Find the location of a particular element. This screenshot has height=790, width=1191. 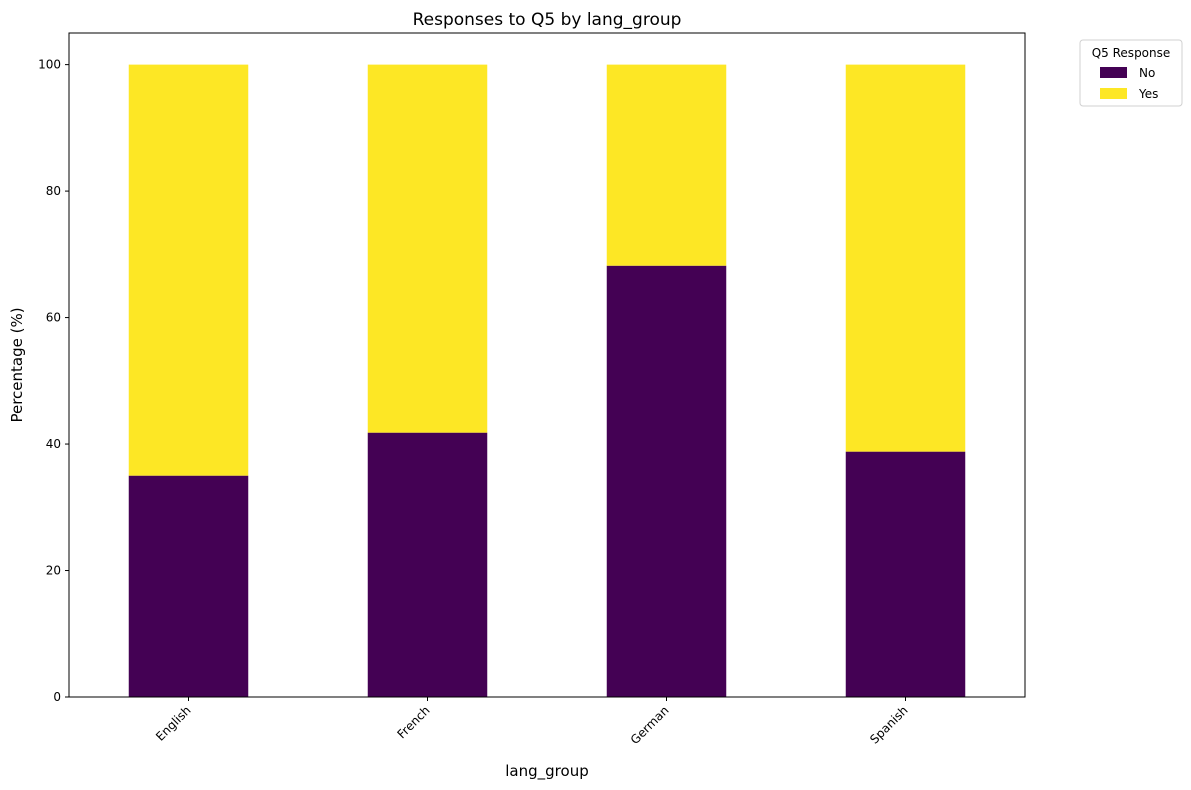

y-tick-label: 100 is located at coordinates (49, 65).